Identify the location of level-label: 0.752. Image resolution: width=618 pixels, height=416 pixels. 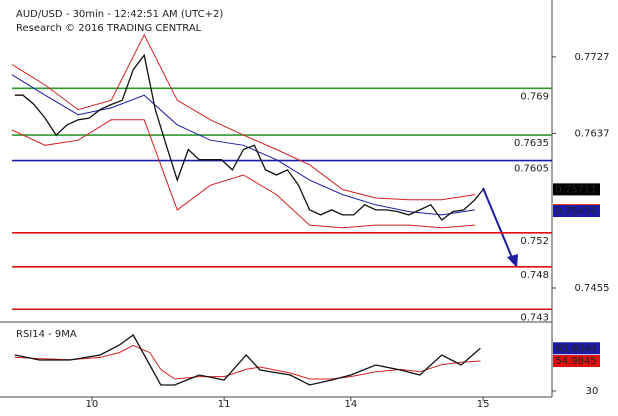
(534, 241).